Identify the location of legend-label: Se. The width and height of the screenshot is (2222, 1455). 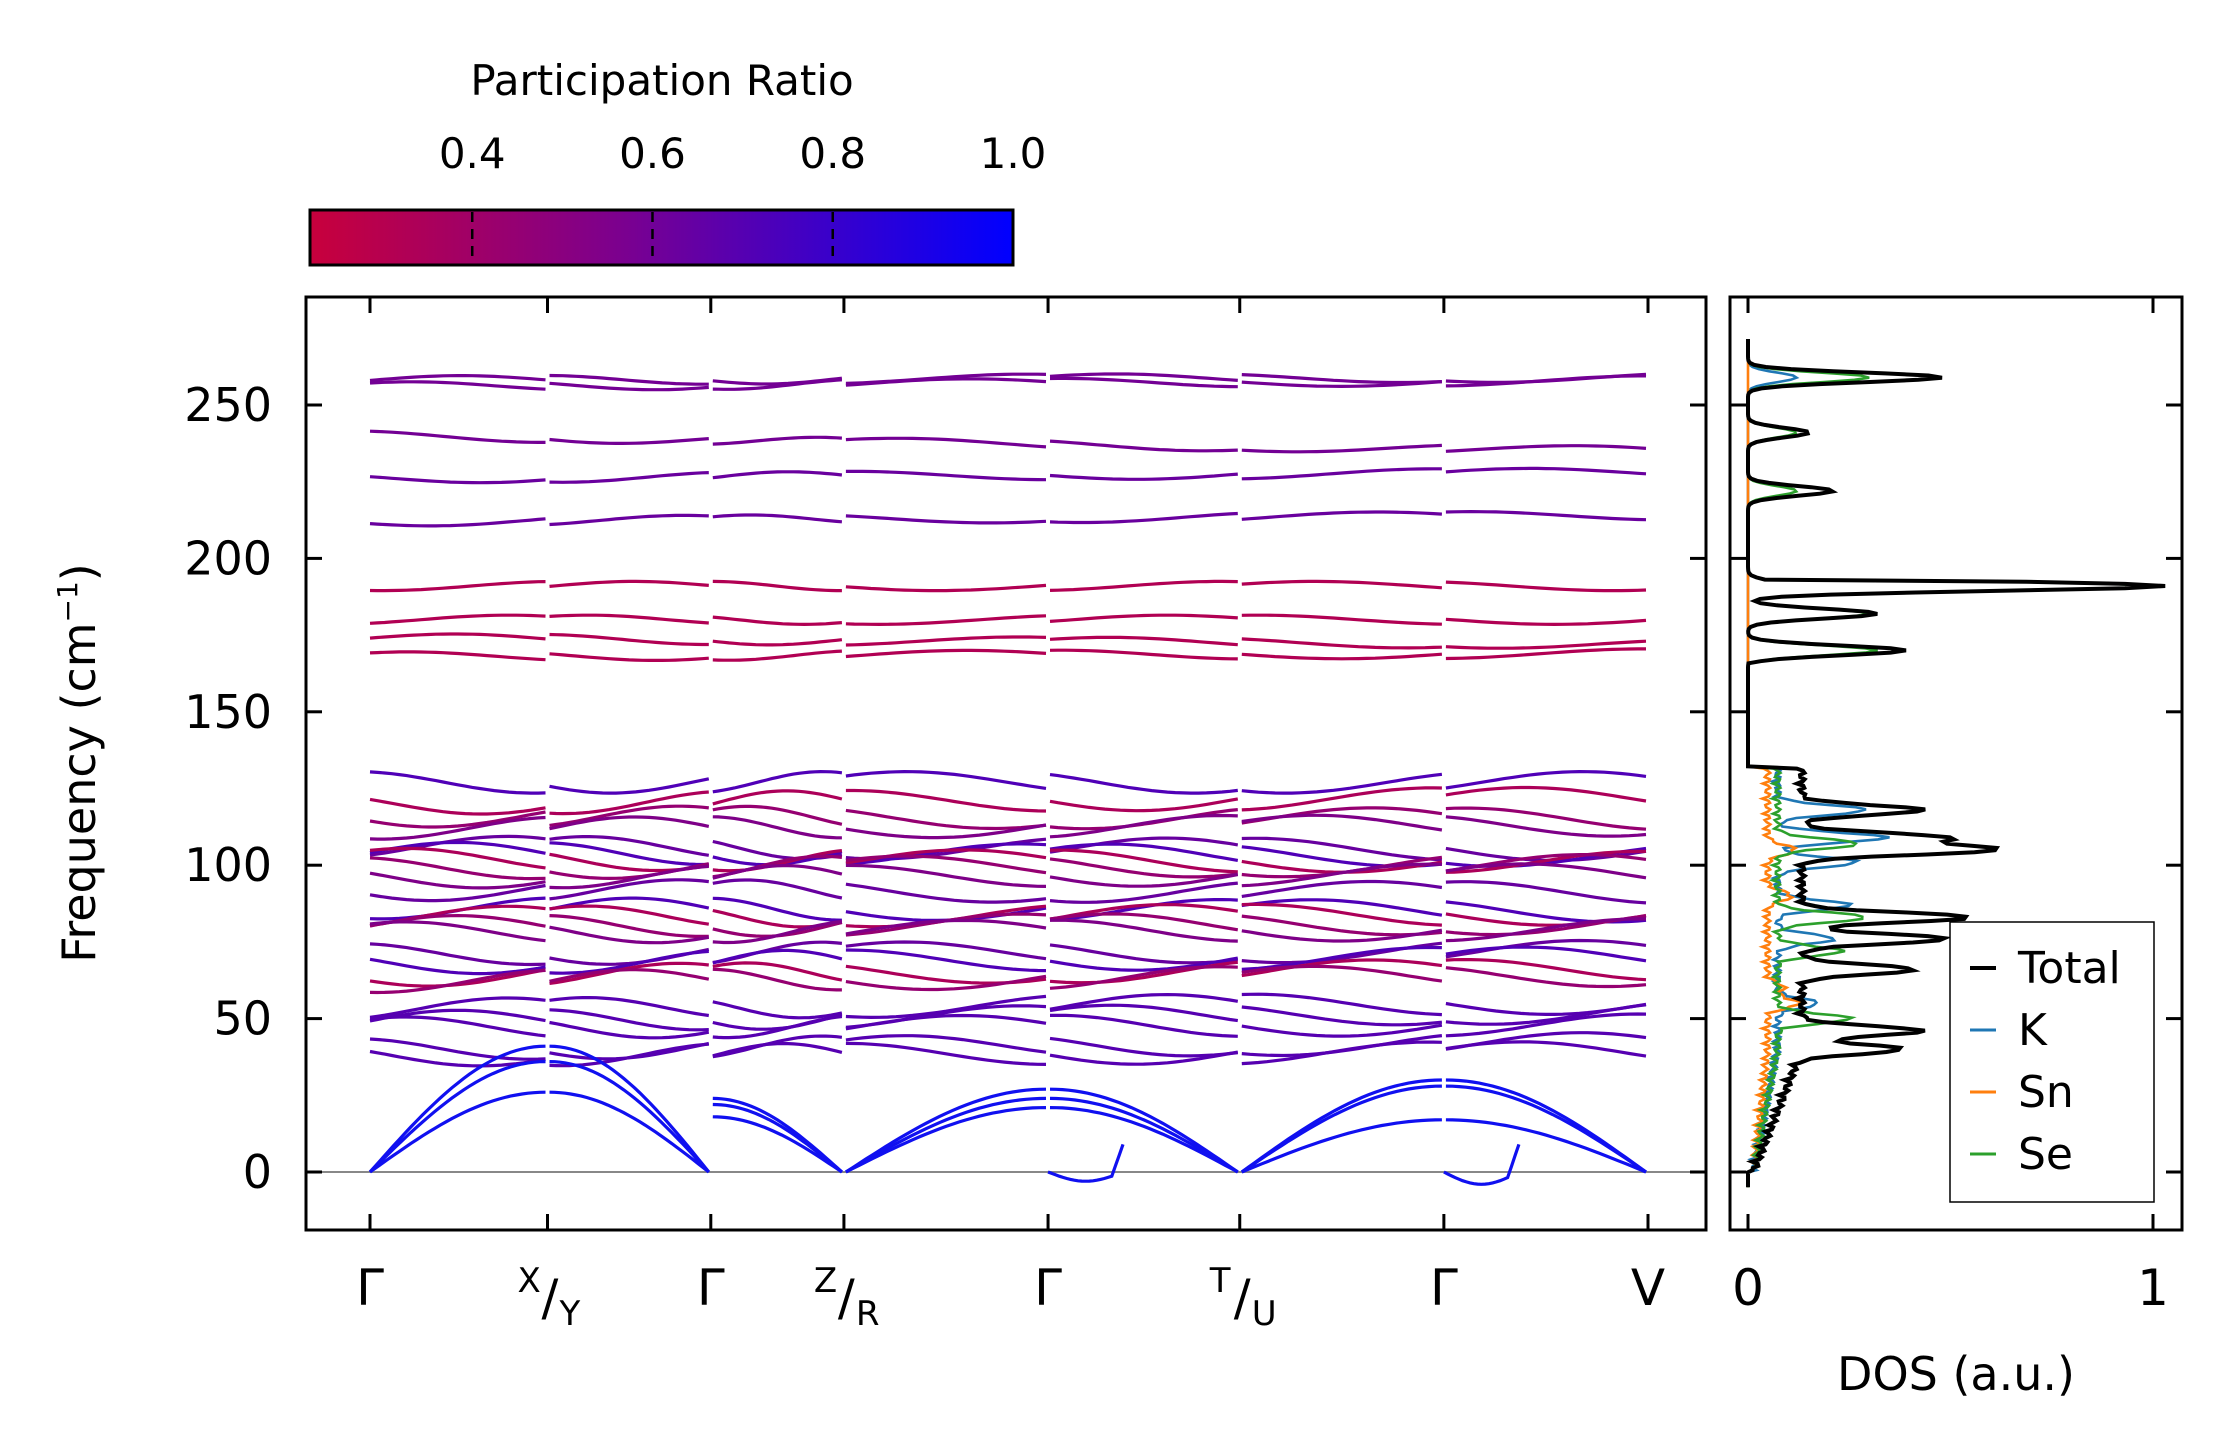
(2045, 1154).